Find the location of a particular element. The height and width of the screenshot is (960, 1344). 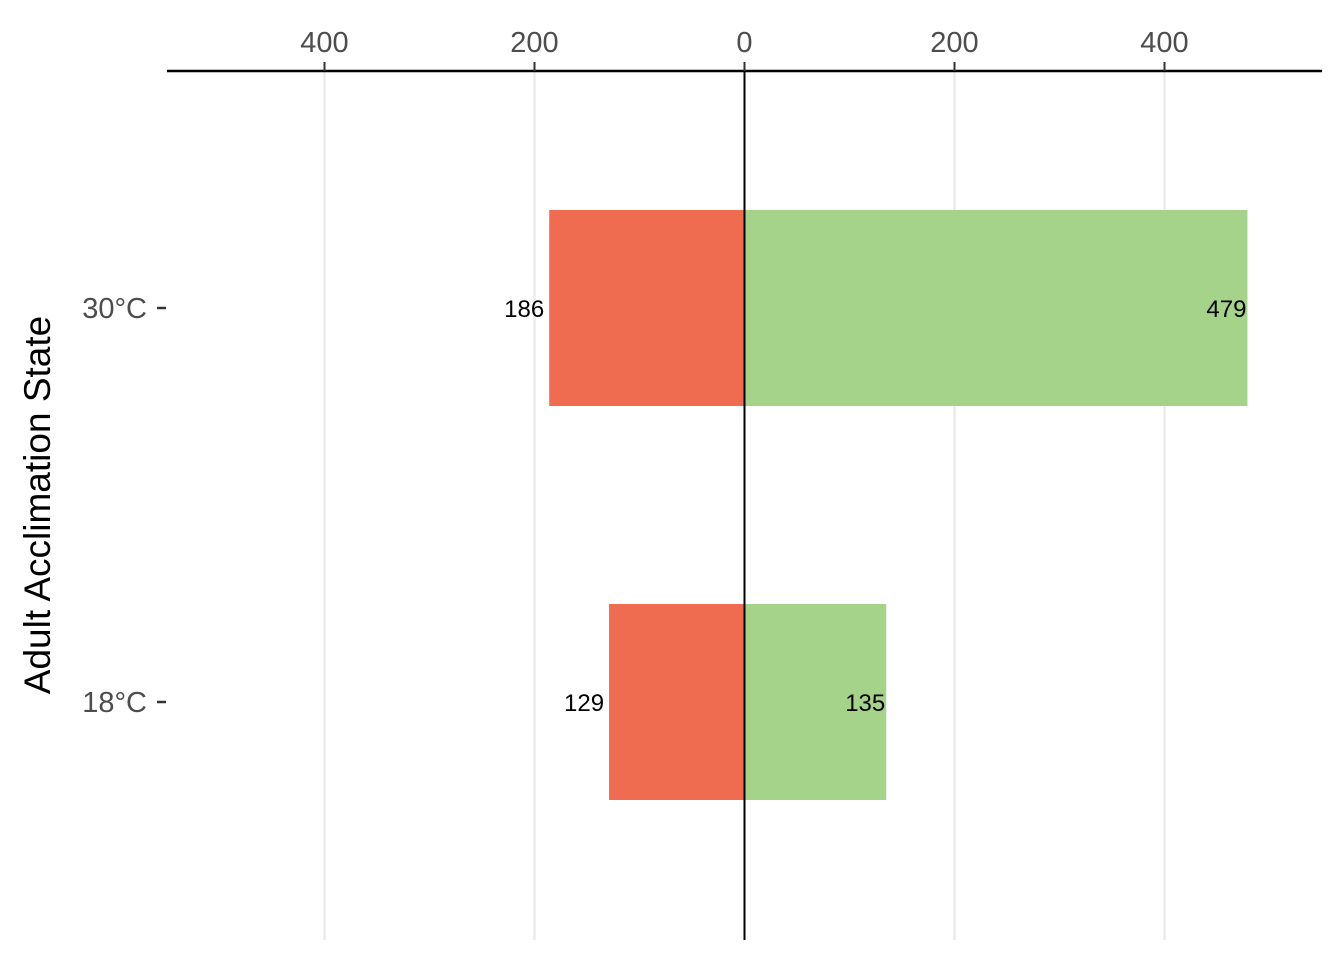

value-label-right-1: 135 is located at coordinates (865, 703).